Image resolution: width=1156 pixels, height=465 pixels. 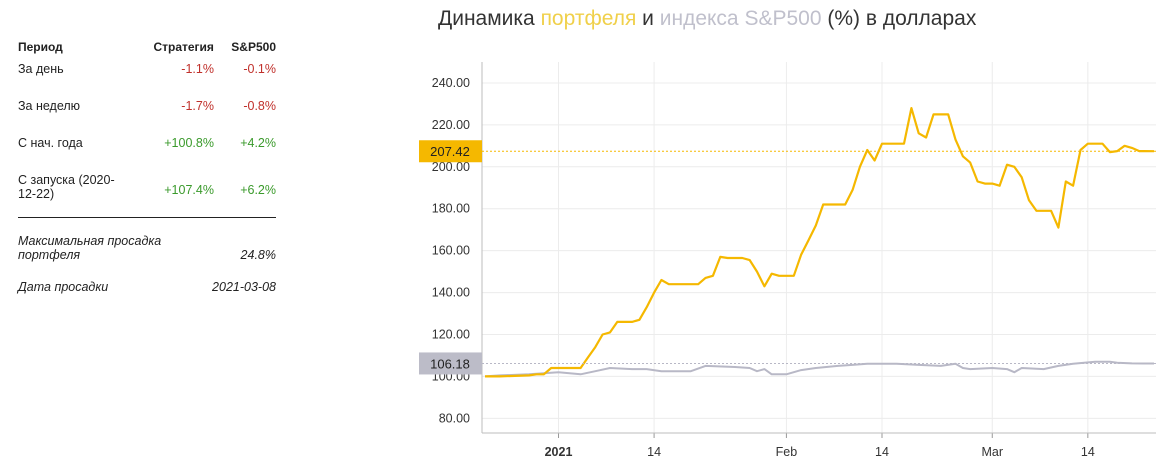 I want to click on drawdown-date-label: Дата просадки, so click(x=63, y=287).